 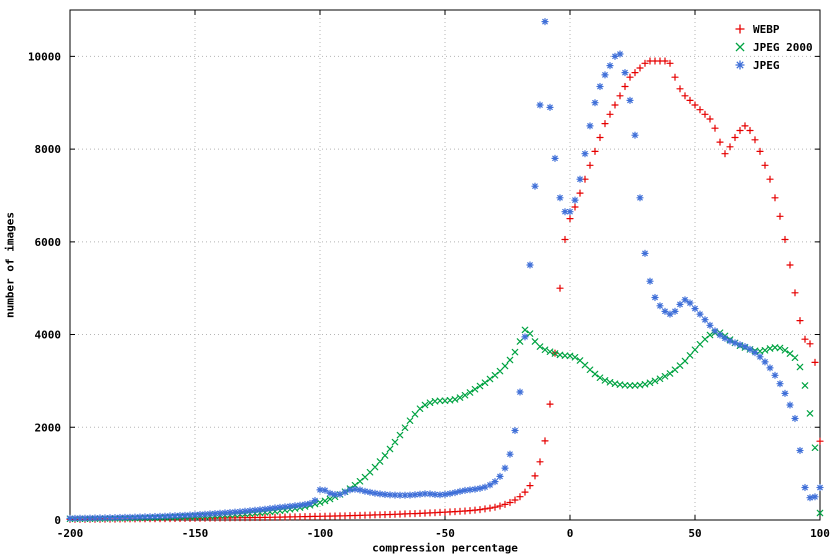 What do you see at coordinates (48, 242) in the screenshot?
I see `y-tick-label: 6000` at bounding box center [48, 242].